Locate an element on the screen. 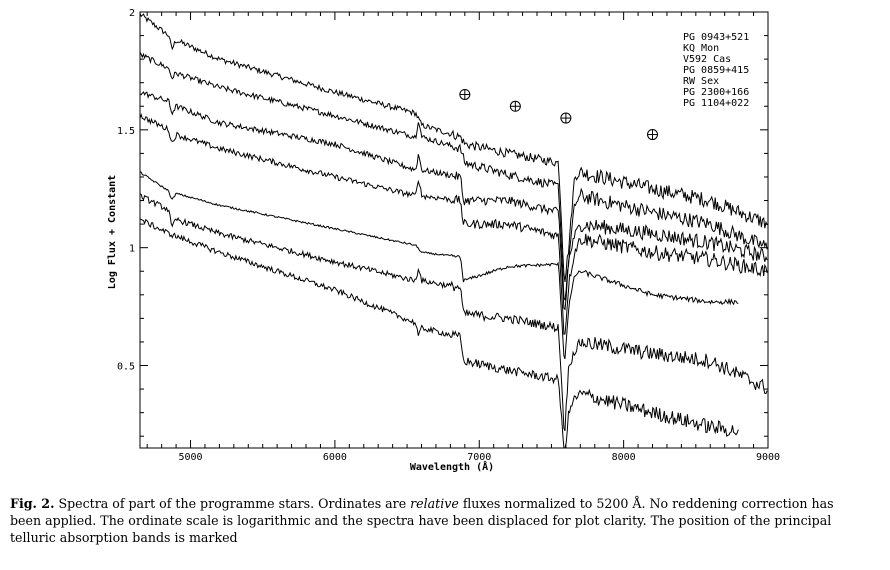  x-tick-label: 6000 is located at coordinates (335, 457).